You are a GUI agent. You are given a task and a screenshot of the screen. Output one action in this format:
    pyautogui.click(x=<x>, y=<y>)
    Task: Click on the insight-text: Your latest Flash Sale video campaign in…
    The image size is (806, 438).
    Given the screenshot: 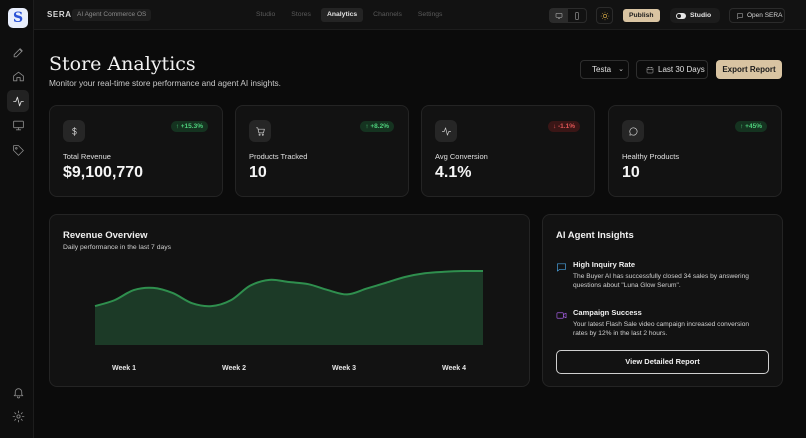 What is the action you would take?
    pyautogui.click(x=661, y=329)
    